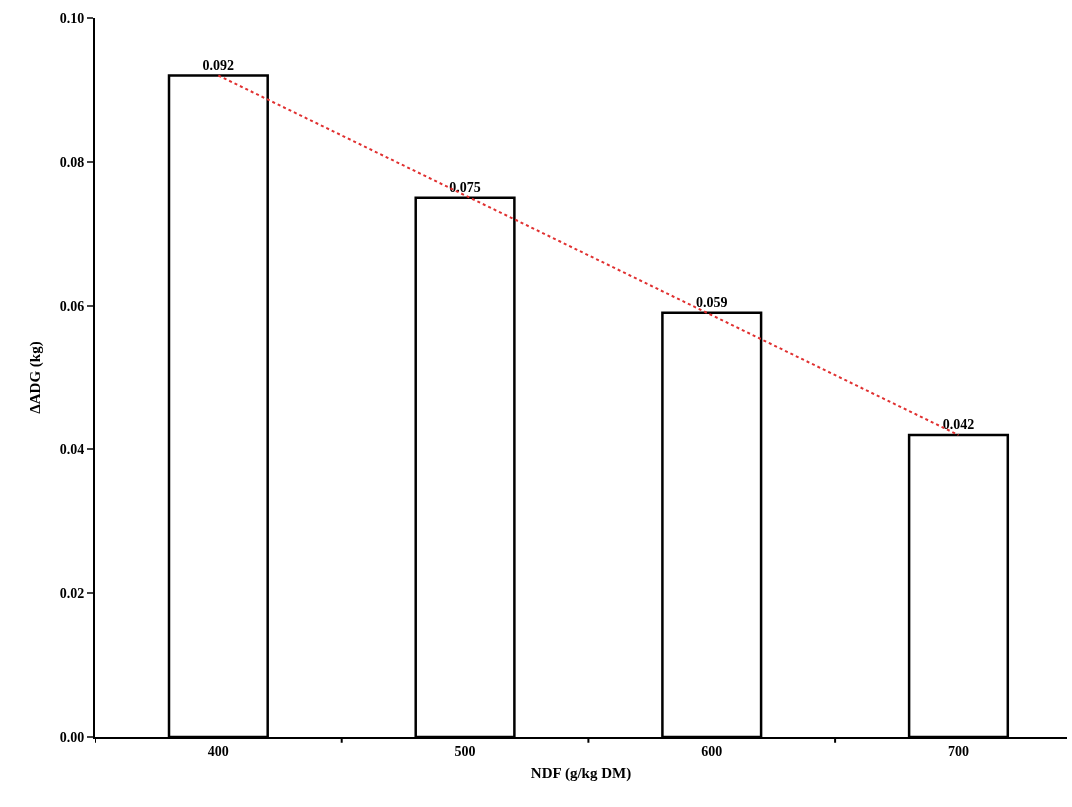 Image resolution: width=1072 pixels, height=807 pixels. I want to click on y-axis-title: ΔADG (kg), so click(36, 377).